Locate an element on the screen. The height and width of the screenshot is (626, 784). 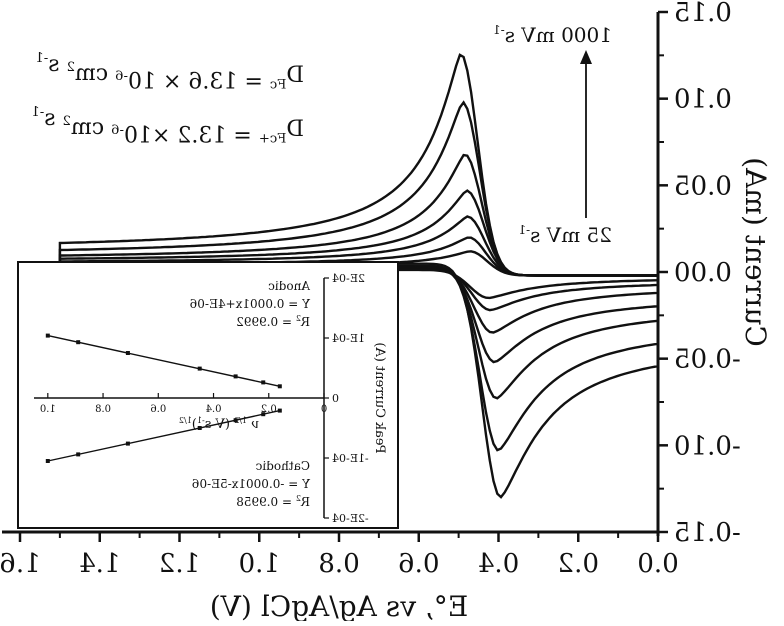
inset-r-squared: R2 = 0.9992 is located at coordinates (273, 321).